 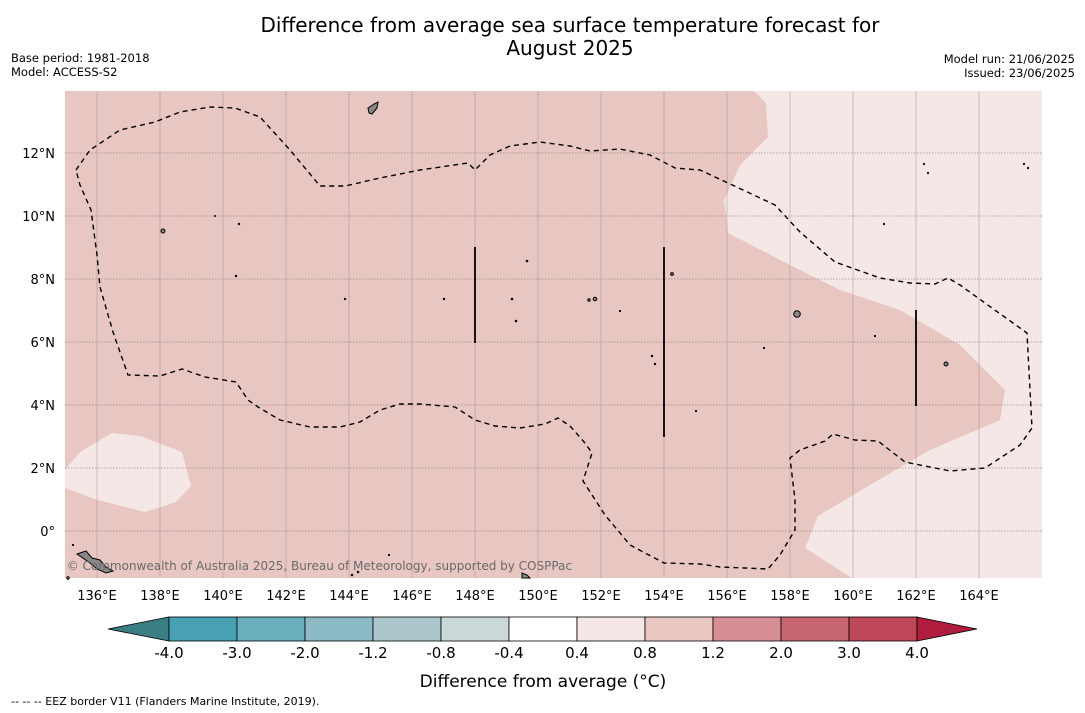 What do you see at coordinates (286, 596) in the screenshot?
I see `lon-label-142E: 142°E` at bounding box center [286, 596].